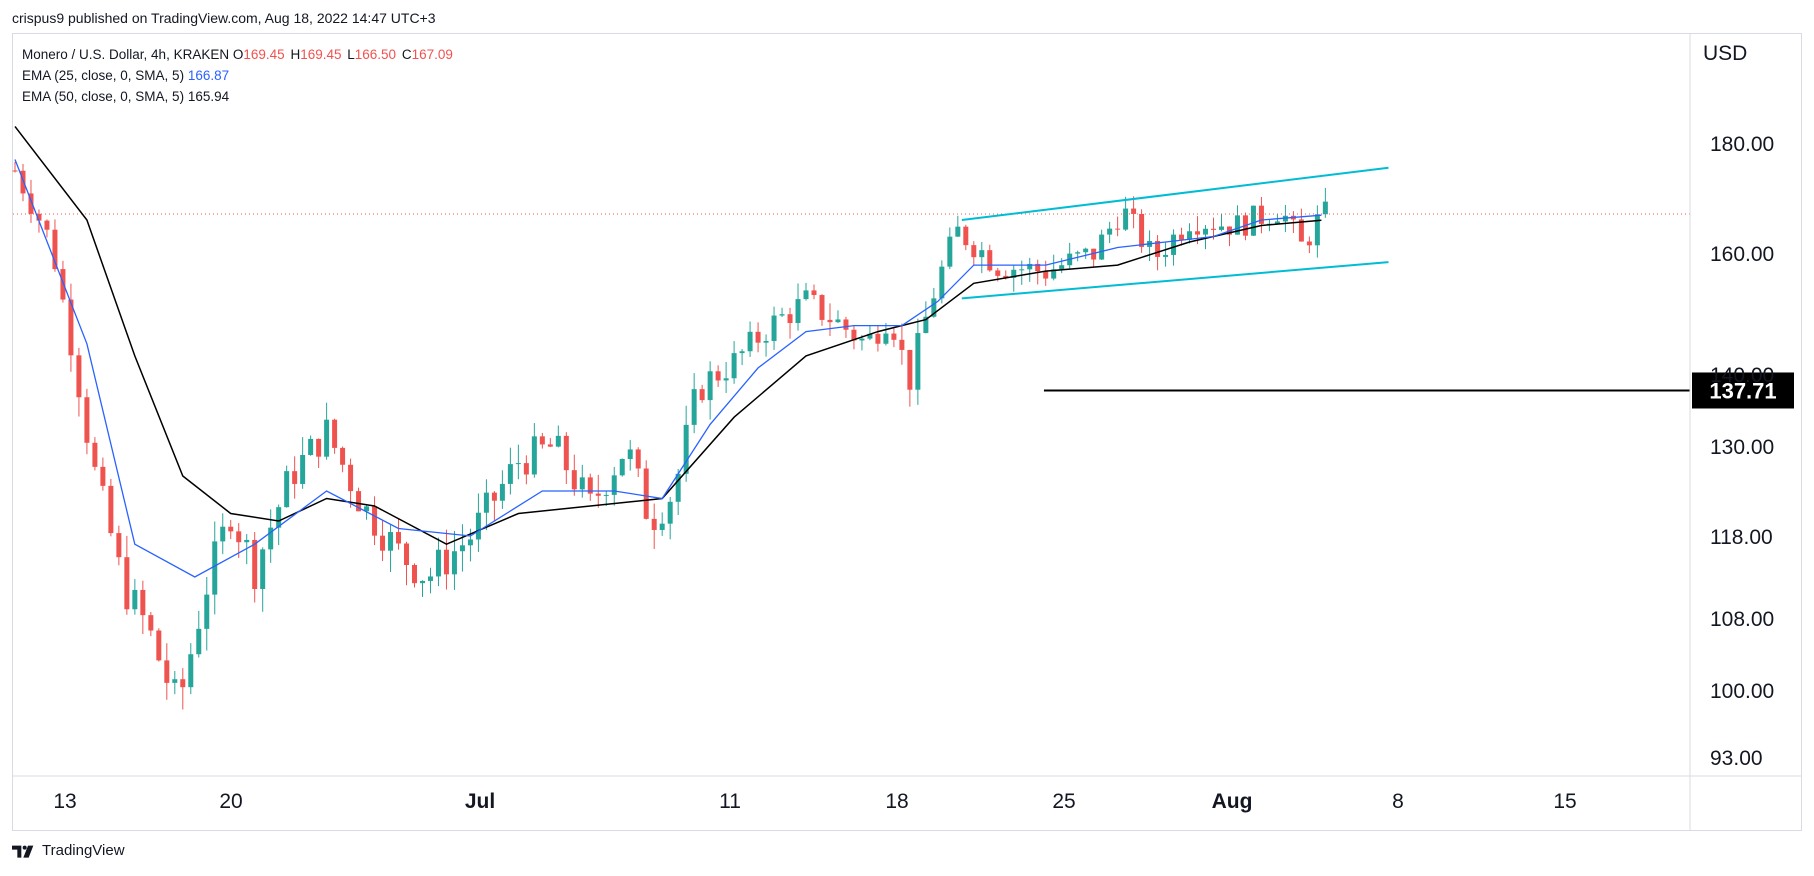  What do you see at coordinates (1742, 375) in the screenshot?
I see `y-tick-label: 140.00` at bounding box center [1742, 375].